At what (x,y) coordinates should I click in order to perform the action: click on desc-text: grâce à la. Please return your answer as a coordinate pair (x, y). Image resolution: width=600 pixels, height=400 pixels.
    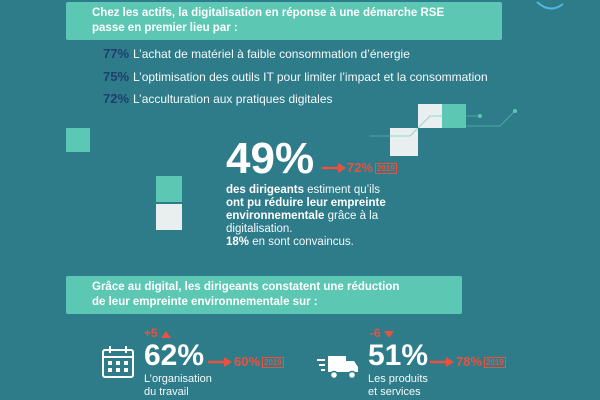
    Looking at the image, I should click on (351, 216).